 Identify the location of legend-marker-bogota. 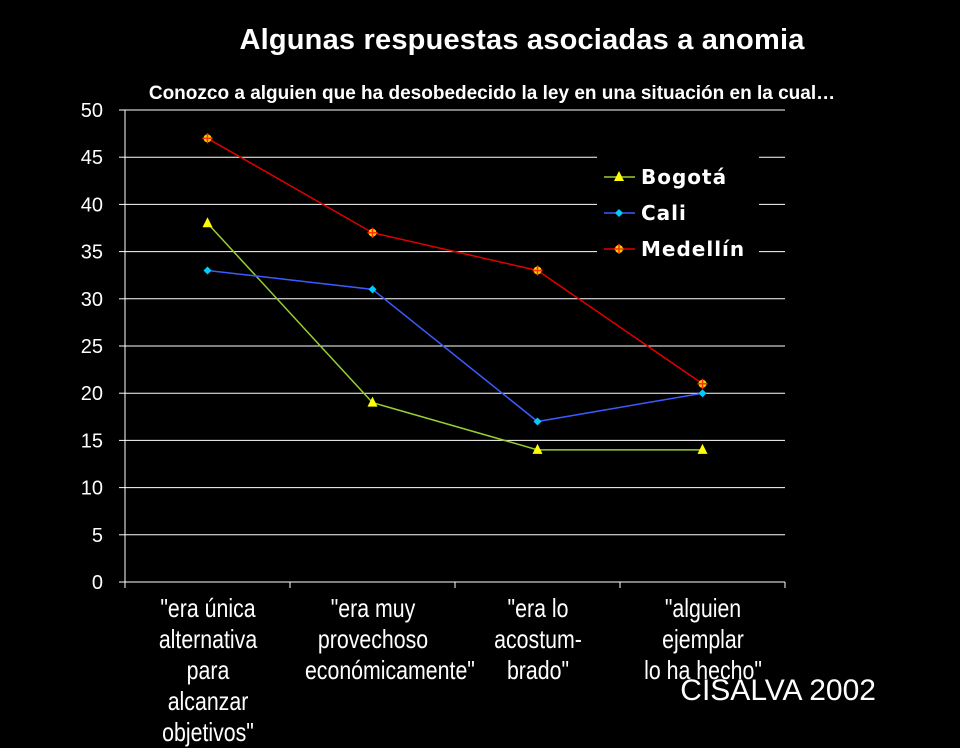
(619, 176).